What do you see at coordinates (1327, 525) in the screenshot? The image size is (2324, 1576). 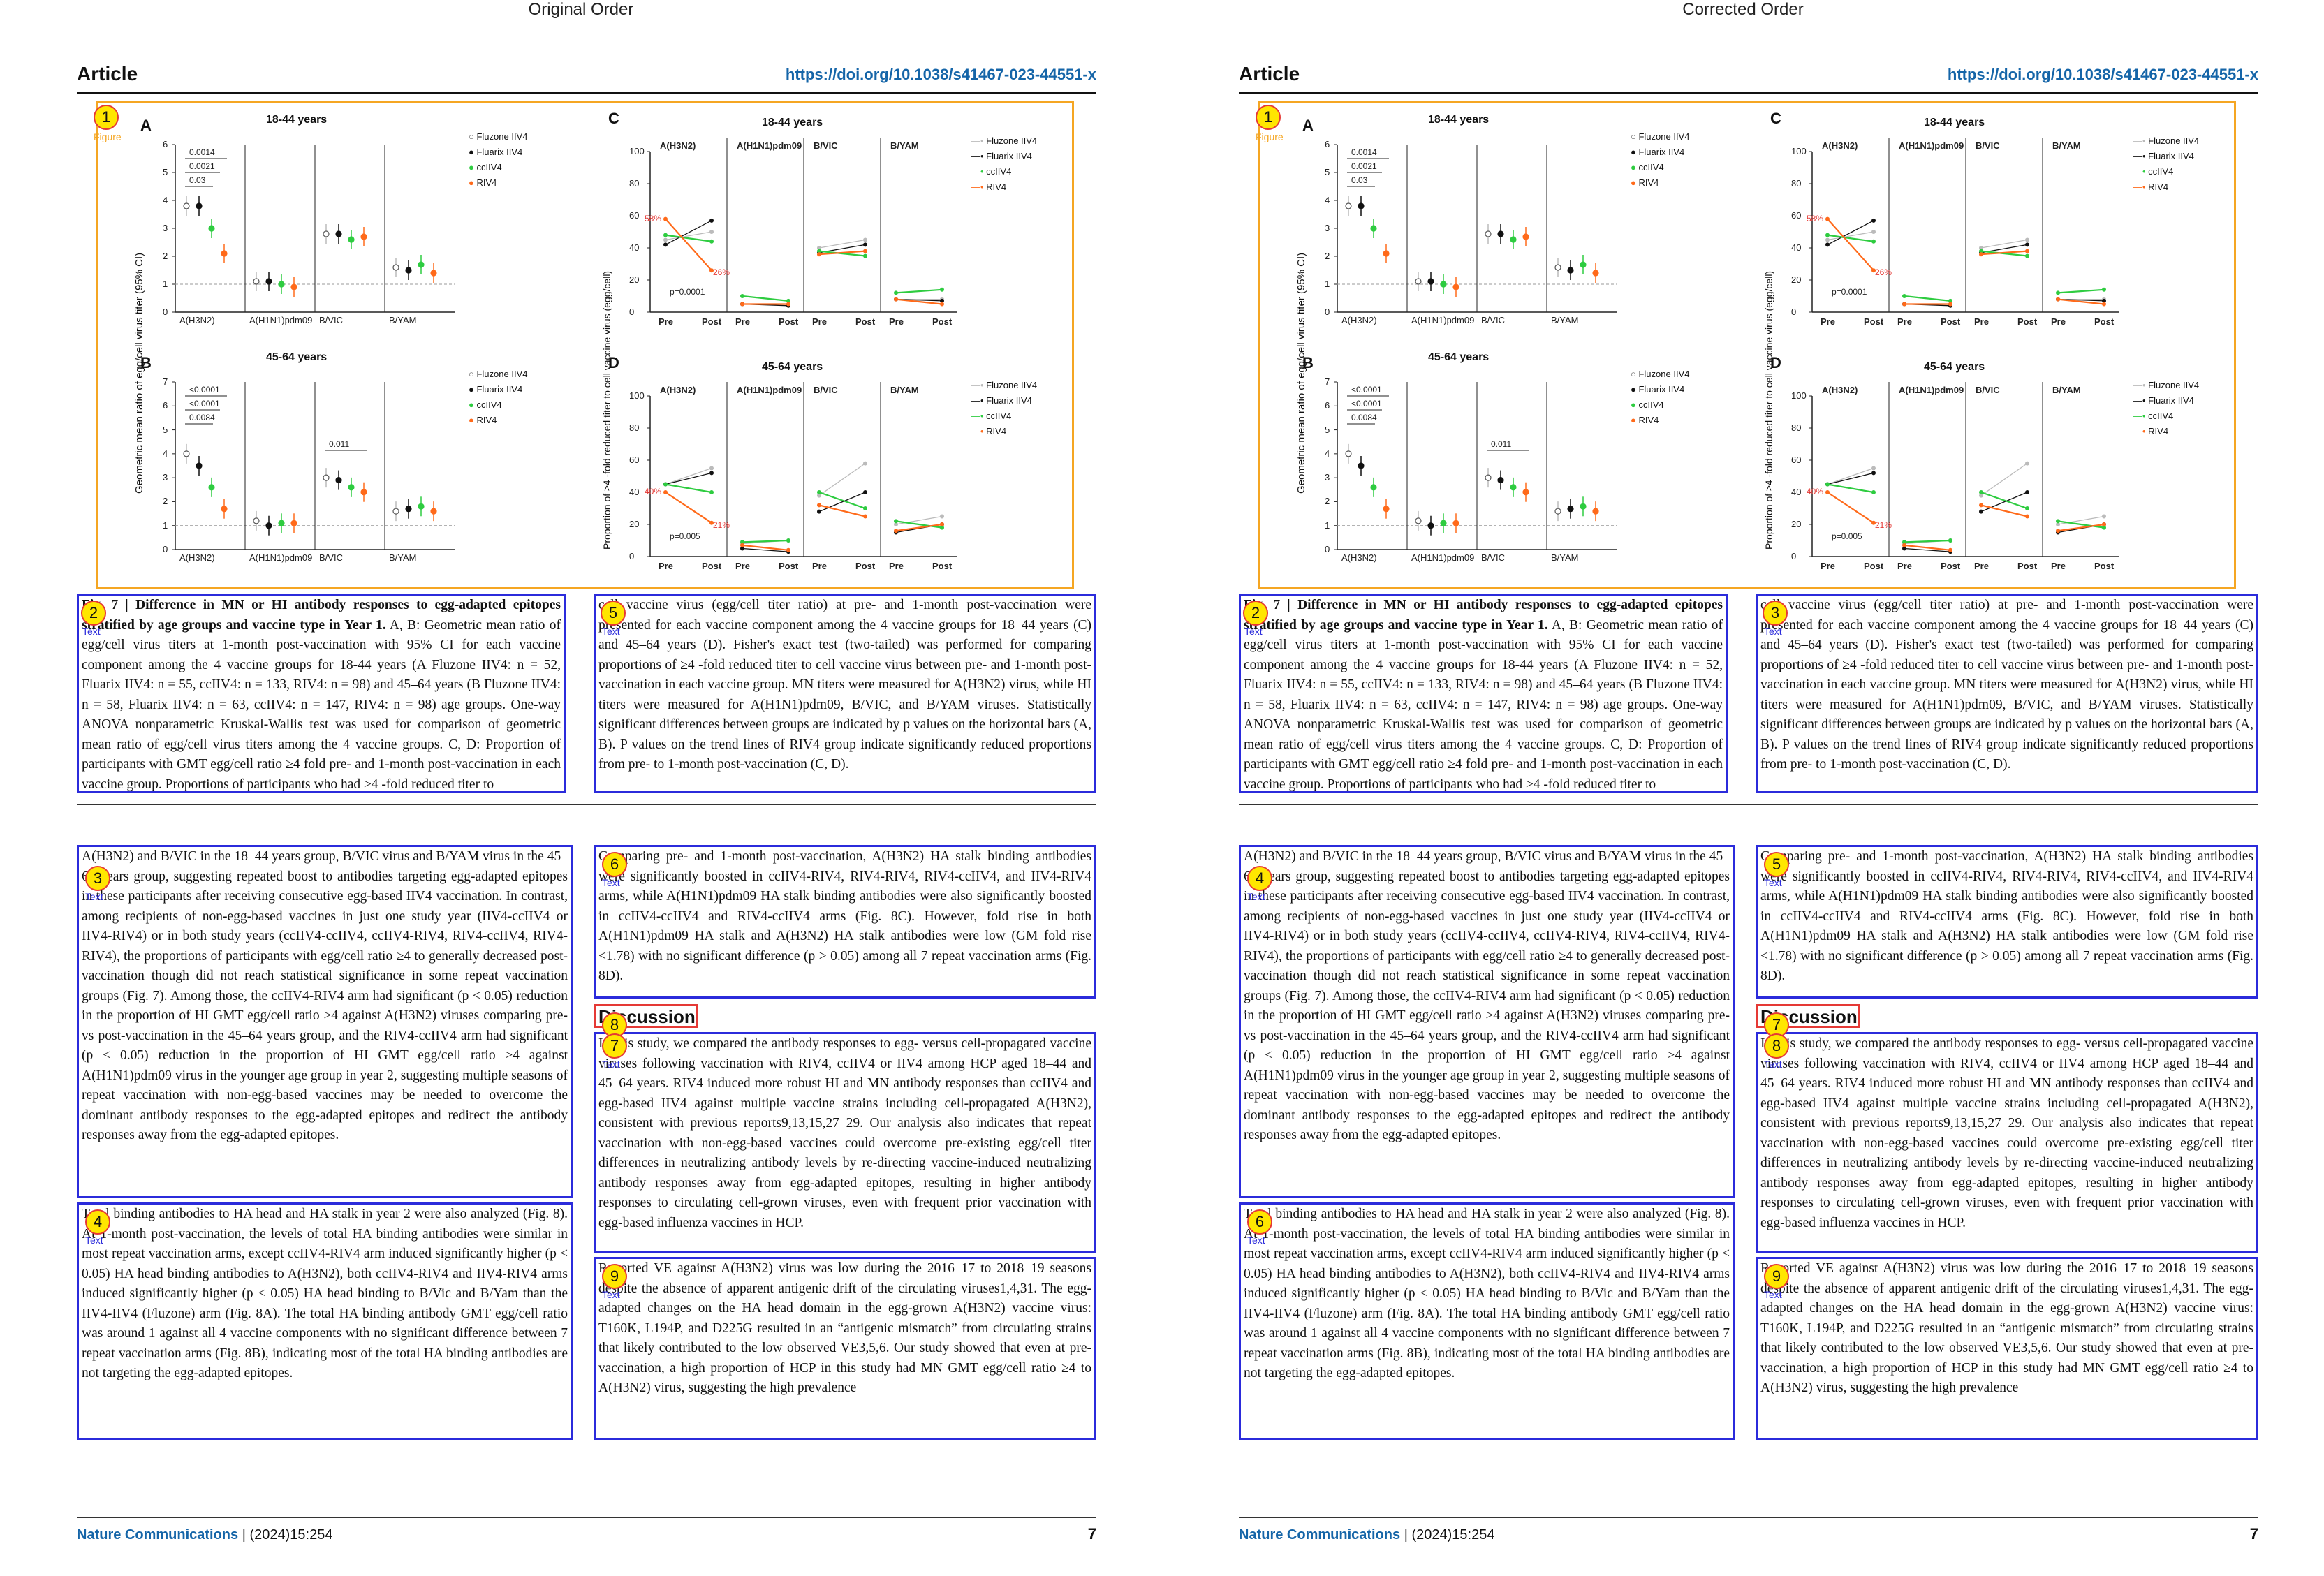 I see `y-tick-label: 1` at bounding box center [1327, 525].